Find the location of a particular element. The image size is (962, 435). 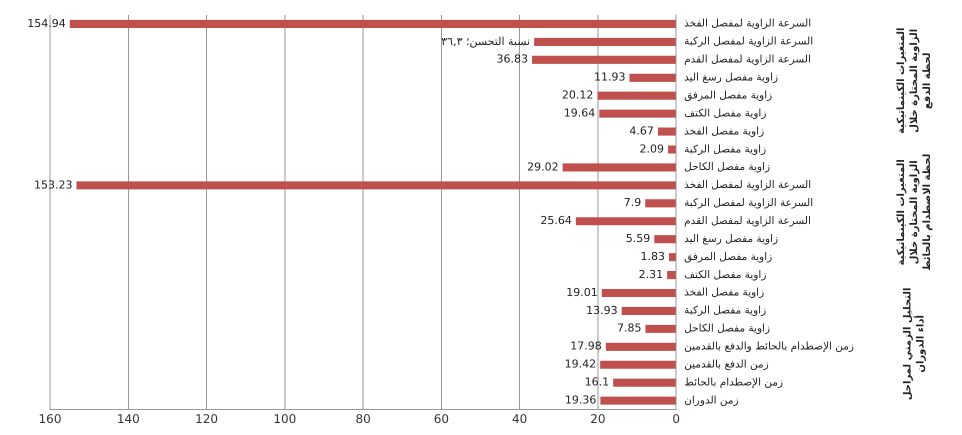

x-tick-label: 100 is located at coordinates (284, 419).